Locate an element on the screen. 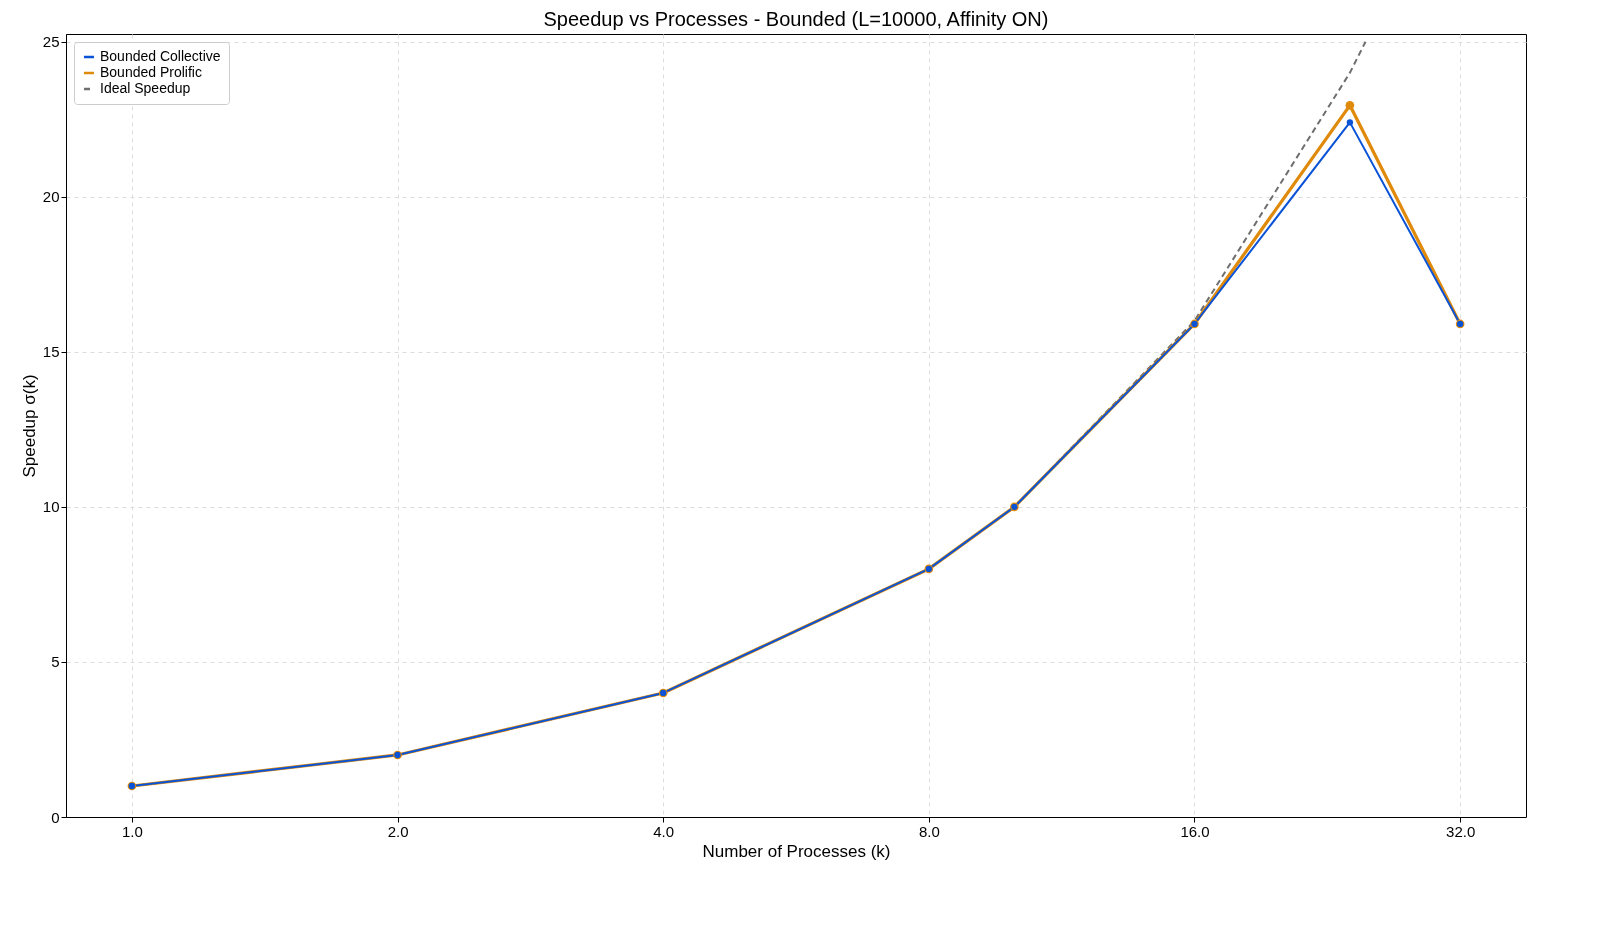 This screenshot has height=933, width=1600. y-tick-label: 20 is located at coordinates (51, 197).